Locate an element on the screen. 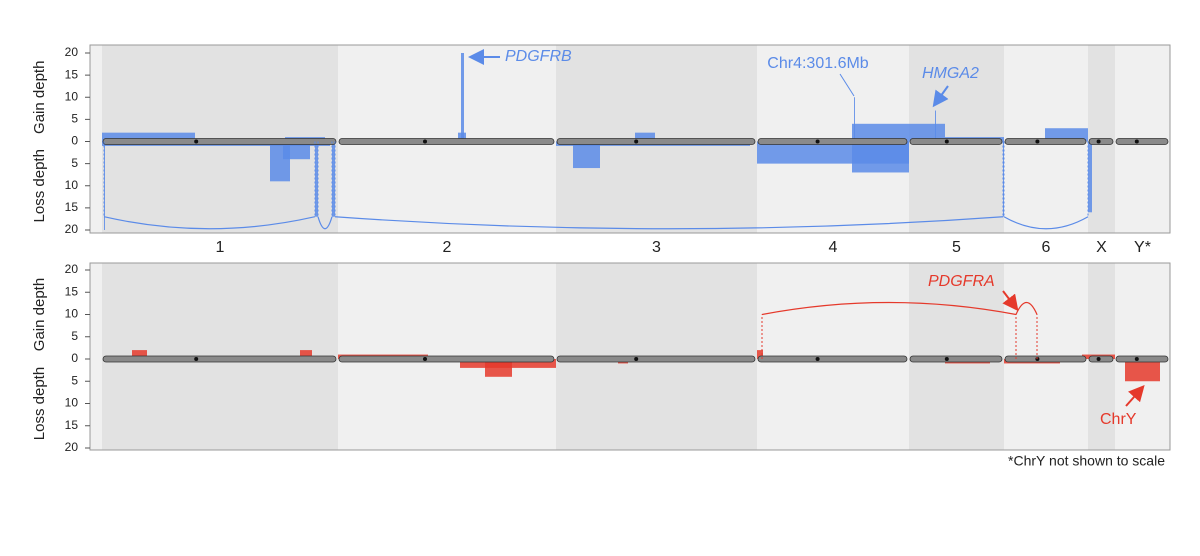 This screenshot has height=556, width=1200. chromosome-label: 4 is located at coordinates (833, 247).